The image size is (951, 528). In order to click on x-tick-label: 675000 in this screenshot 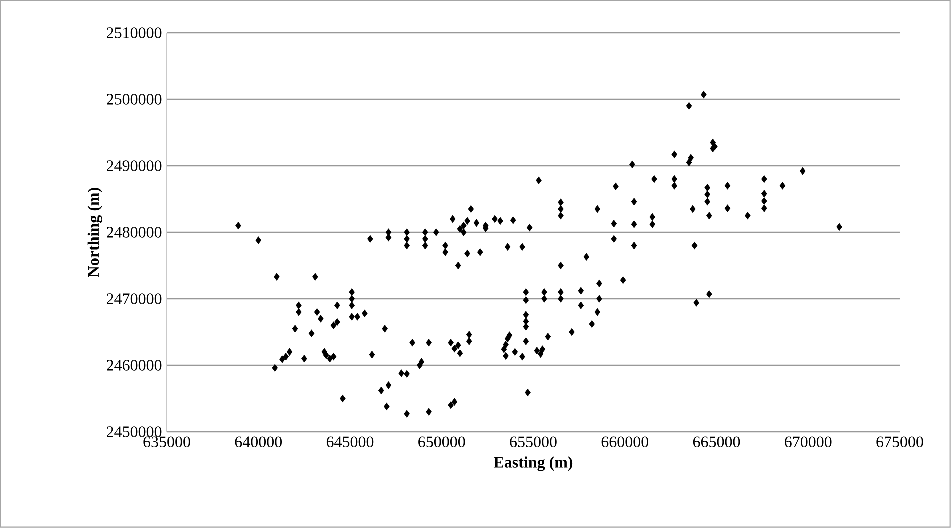, I will do `click(900, 442)`.